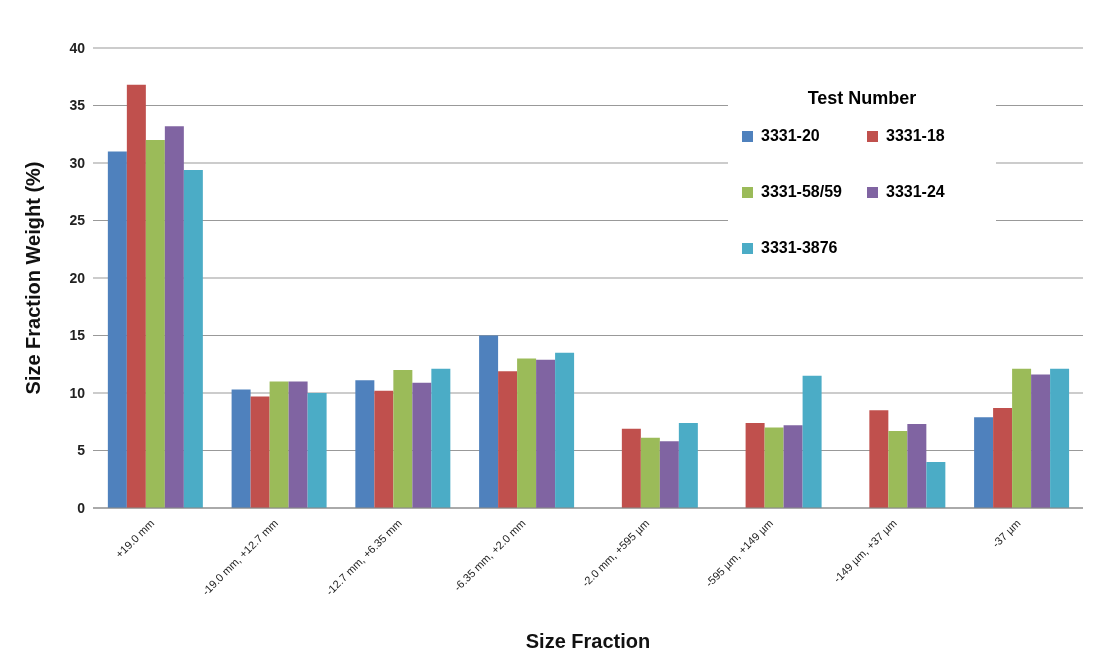 Image resolution: width=1108 pixels, height=670 pixels. I want to click on y-tick-label: 10, so click(77, 392).